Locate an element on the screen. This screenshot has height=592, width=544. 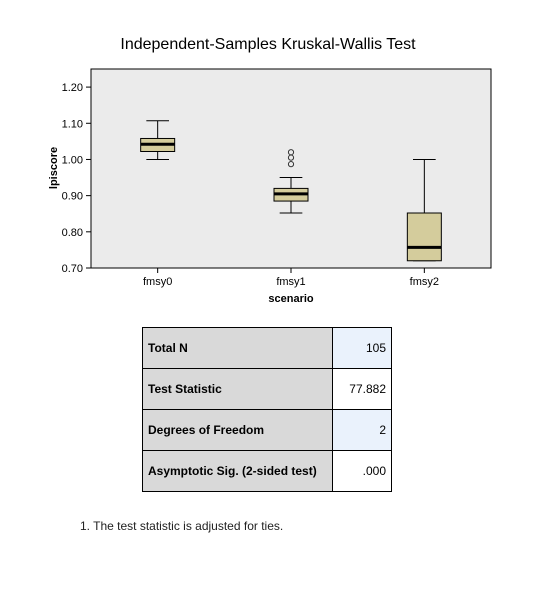
y-tick-label: 1.00 is located at coordinates (72, 160).